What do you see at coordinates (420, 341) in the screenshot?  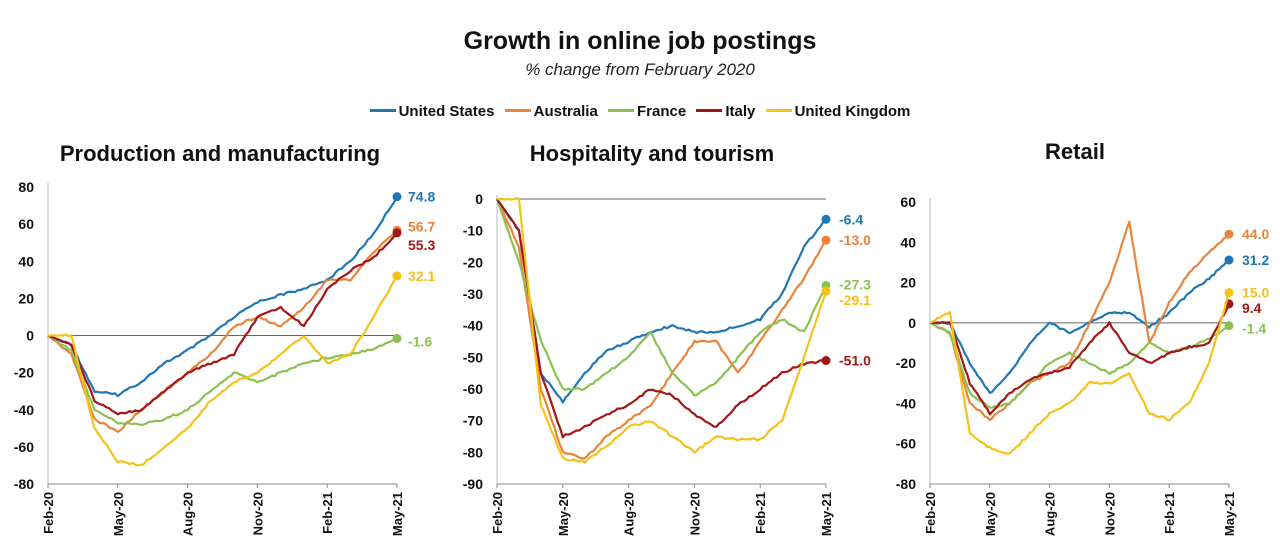 I see `end-label-france: -1.6` at bounding box center [420, 341].